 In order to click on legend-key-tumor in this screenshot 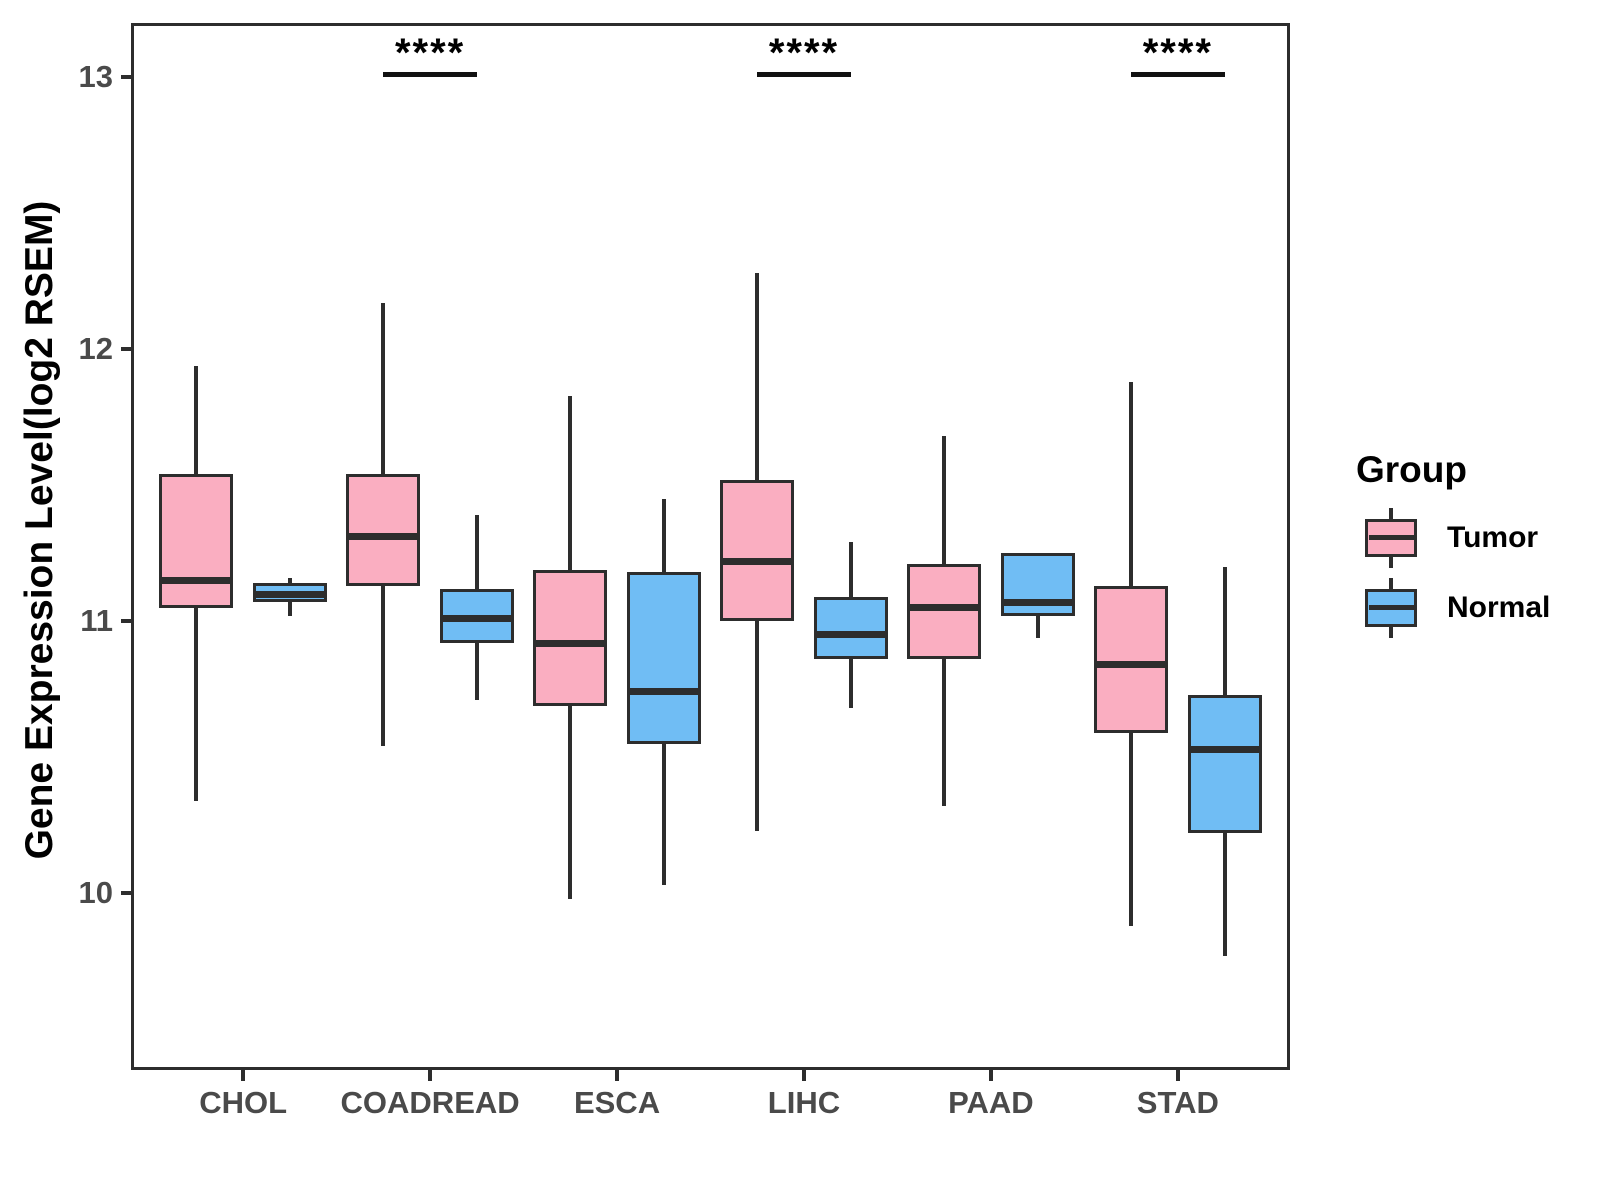, I will do `click(1391, 538)`.